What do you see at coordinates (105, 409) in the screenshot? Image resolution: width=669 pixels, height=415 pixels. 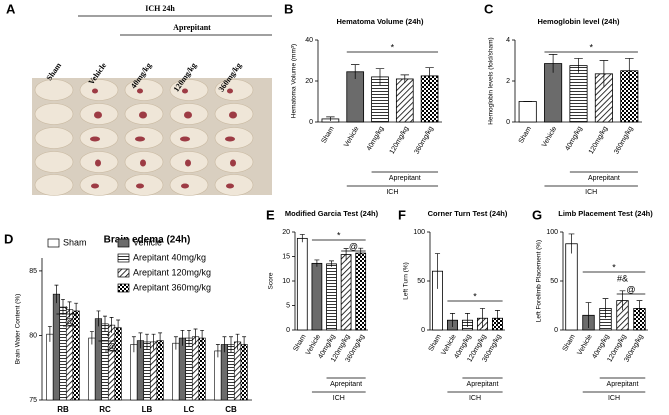 I see `x-tick-label: RC` at bounding box center [105, 409].